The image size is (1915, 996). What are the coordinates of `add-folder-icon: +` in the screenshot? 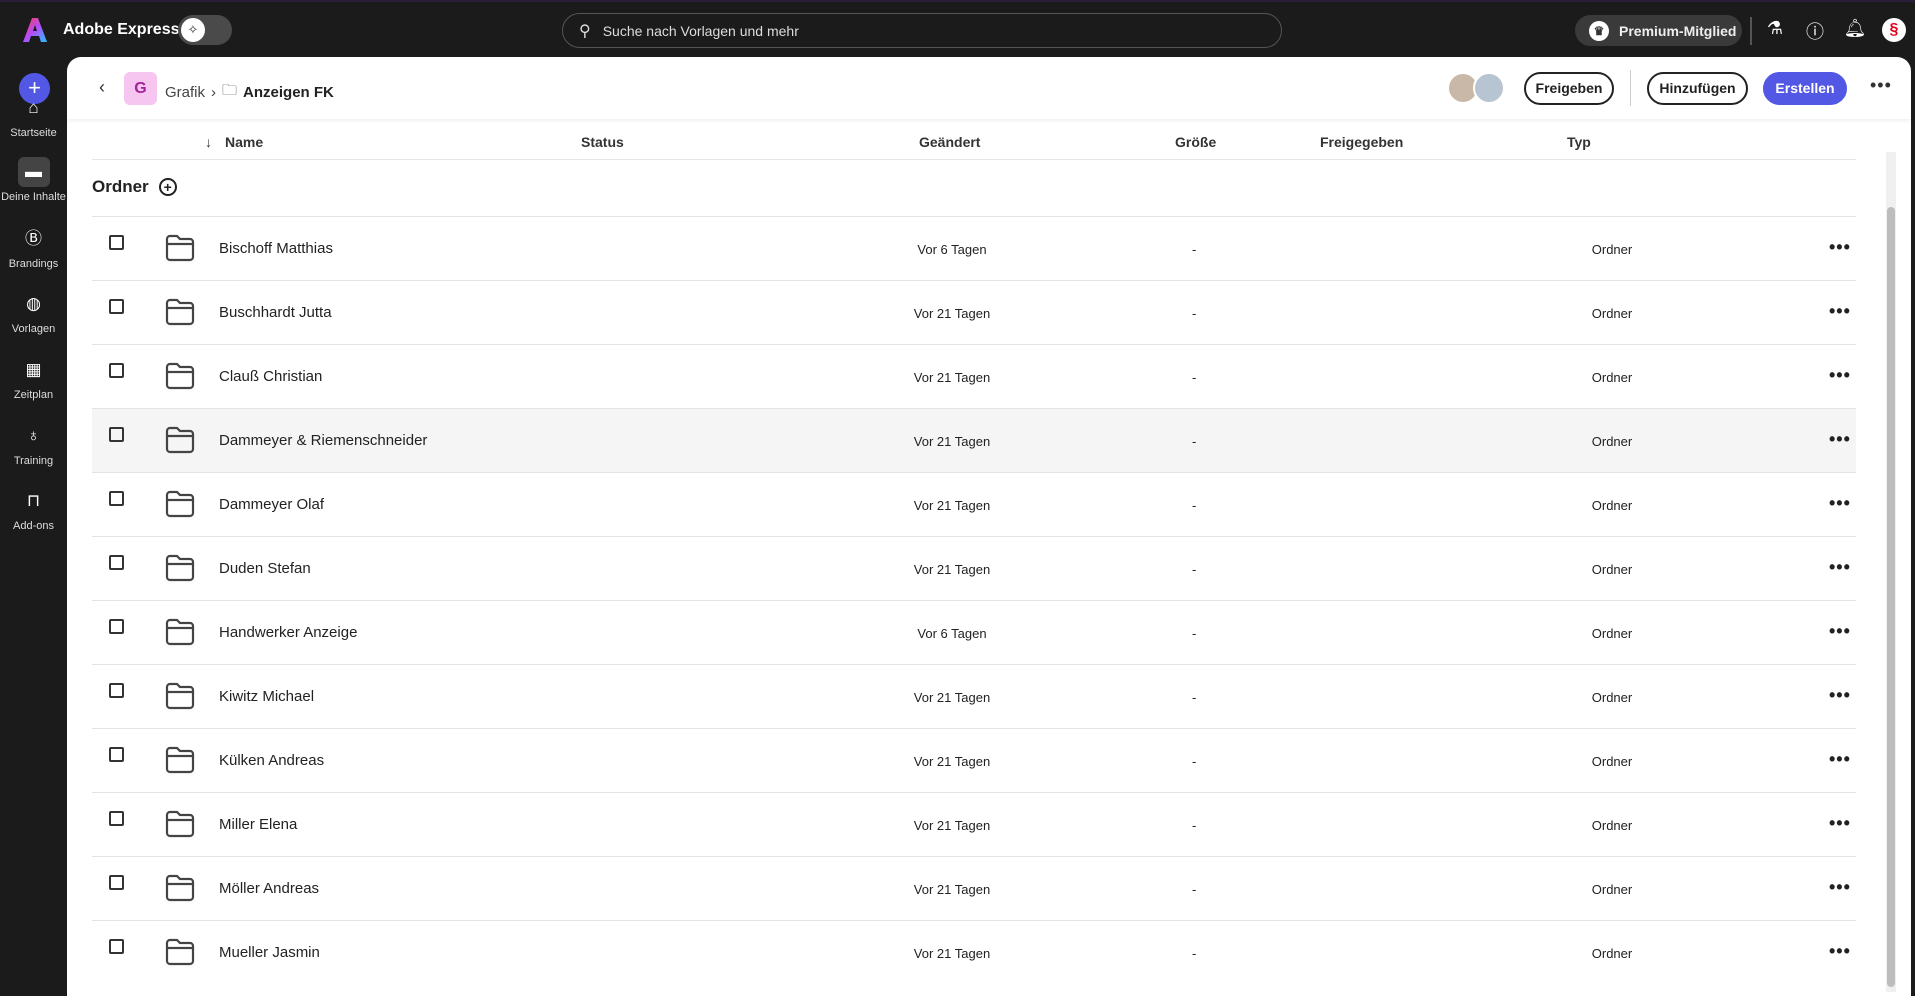 It's located at (167, 187).